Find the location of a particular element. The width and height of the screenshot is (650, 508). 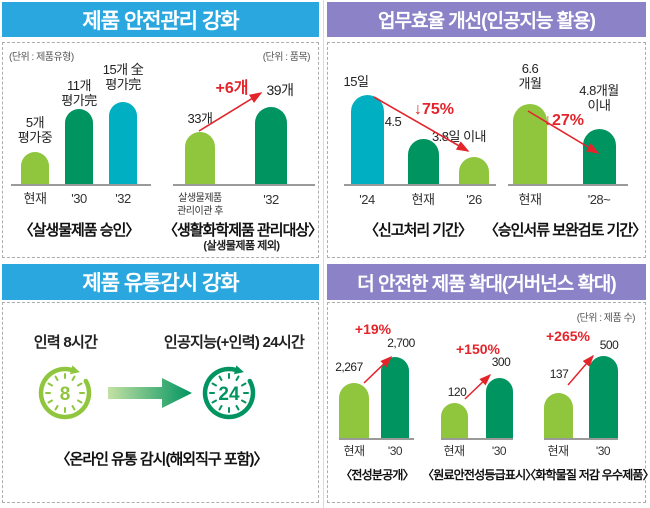

bar-value-label: 4.8개월 이내 is located at coordinates (599, 98).